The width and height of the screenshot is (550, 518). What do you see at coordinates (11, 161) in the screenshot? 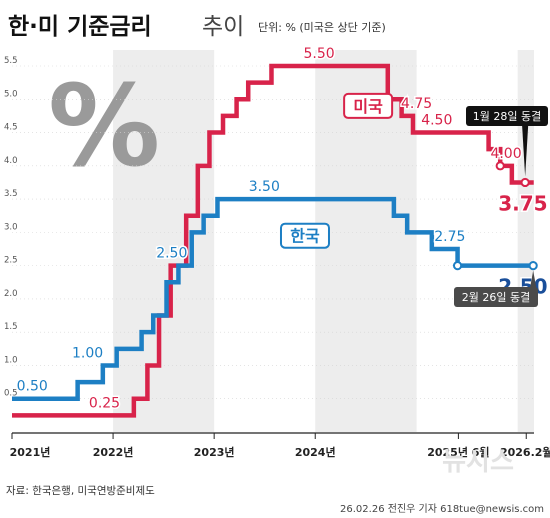
I see `y-tick-label: 4.0` at bounding box center [11, 161].